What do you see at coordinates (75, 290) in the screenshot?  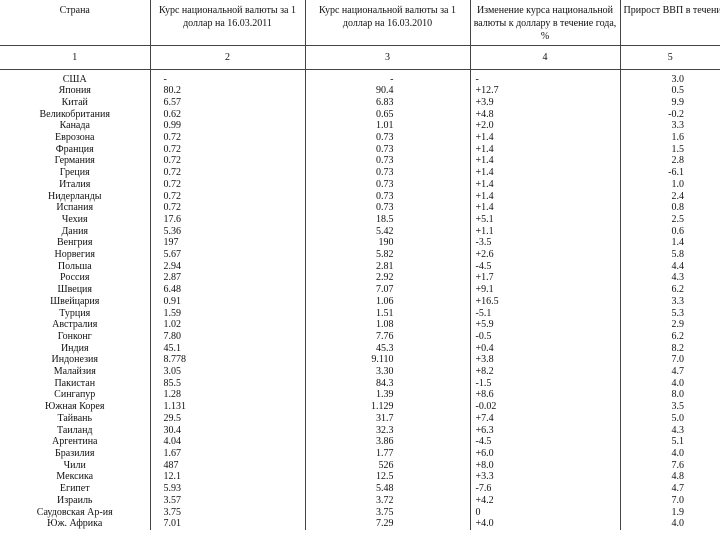 I see `country-cell: Швеция` at bounding box center [75, 290].